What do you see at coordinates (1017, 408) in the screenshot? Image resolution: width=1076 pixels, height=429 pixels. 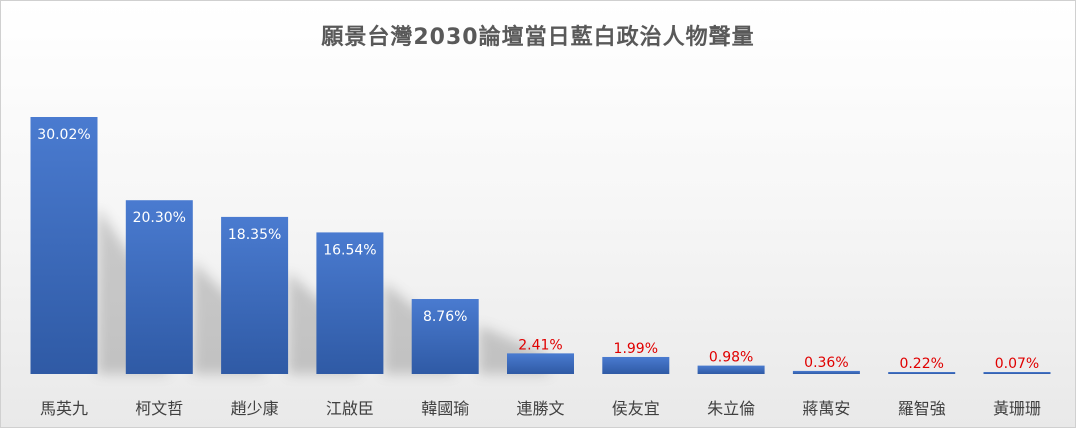 I see `category-label-11: 黃珊珊` at bounding box center [1017, 408].